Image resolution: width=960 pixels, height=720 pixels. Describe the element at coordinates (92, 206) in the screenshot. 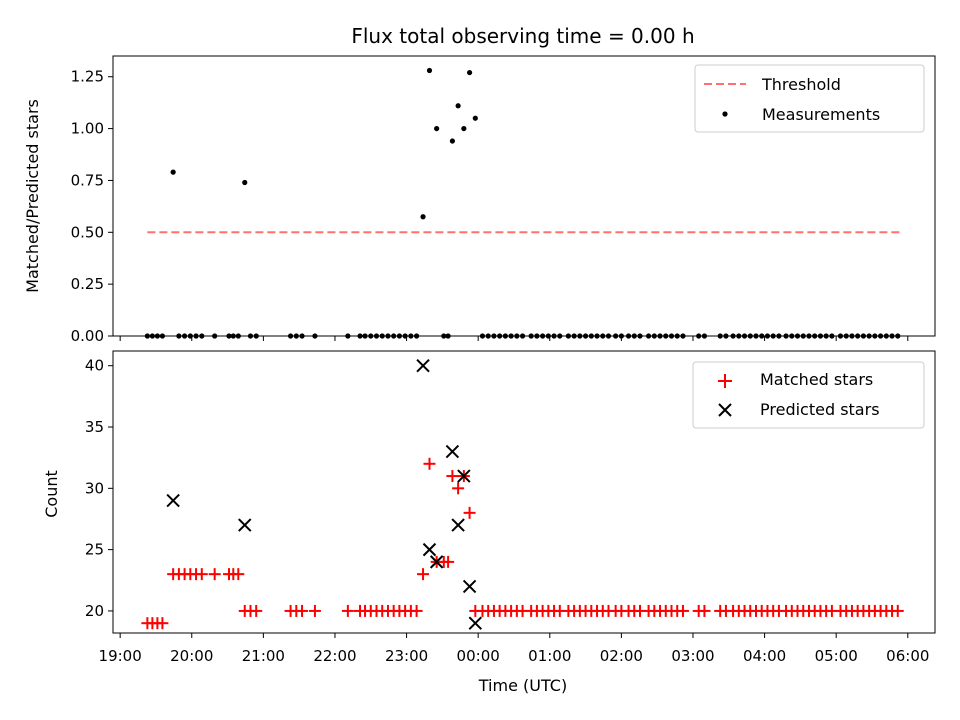

I see `top-y-ticks: 0.00 0.25 0.50 0.75 1.00 1.25` at that location.